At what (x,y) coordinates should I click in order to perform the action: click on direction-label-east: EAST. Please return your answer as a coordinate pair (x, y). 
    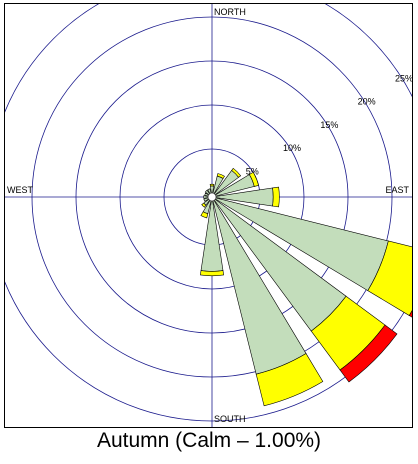
    Looking at the image, I should click on (397, 190).